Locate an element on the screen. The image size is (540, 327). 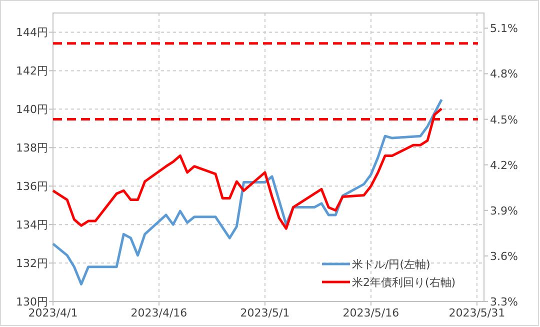
y2-tick-label: 3.9% is located at coordinates (504, 211).